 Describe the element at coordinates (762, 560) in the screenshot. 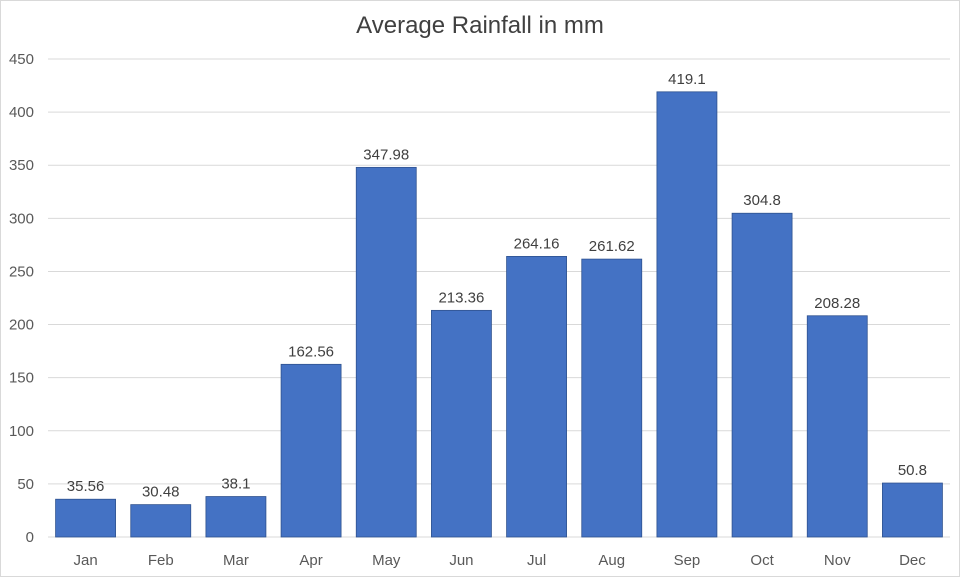

I see `x-tick-label: Oct` at that location.